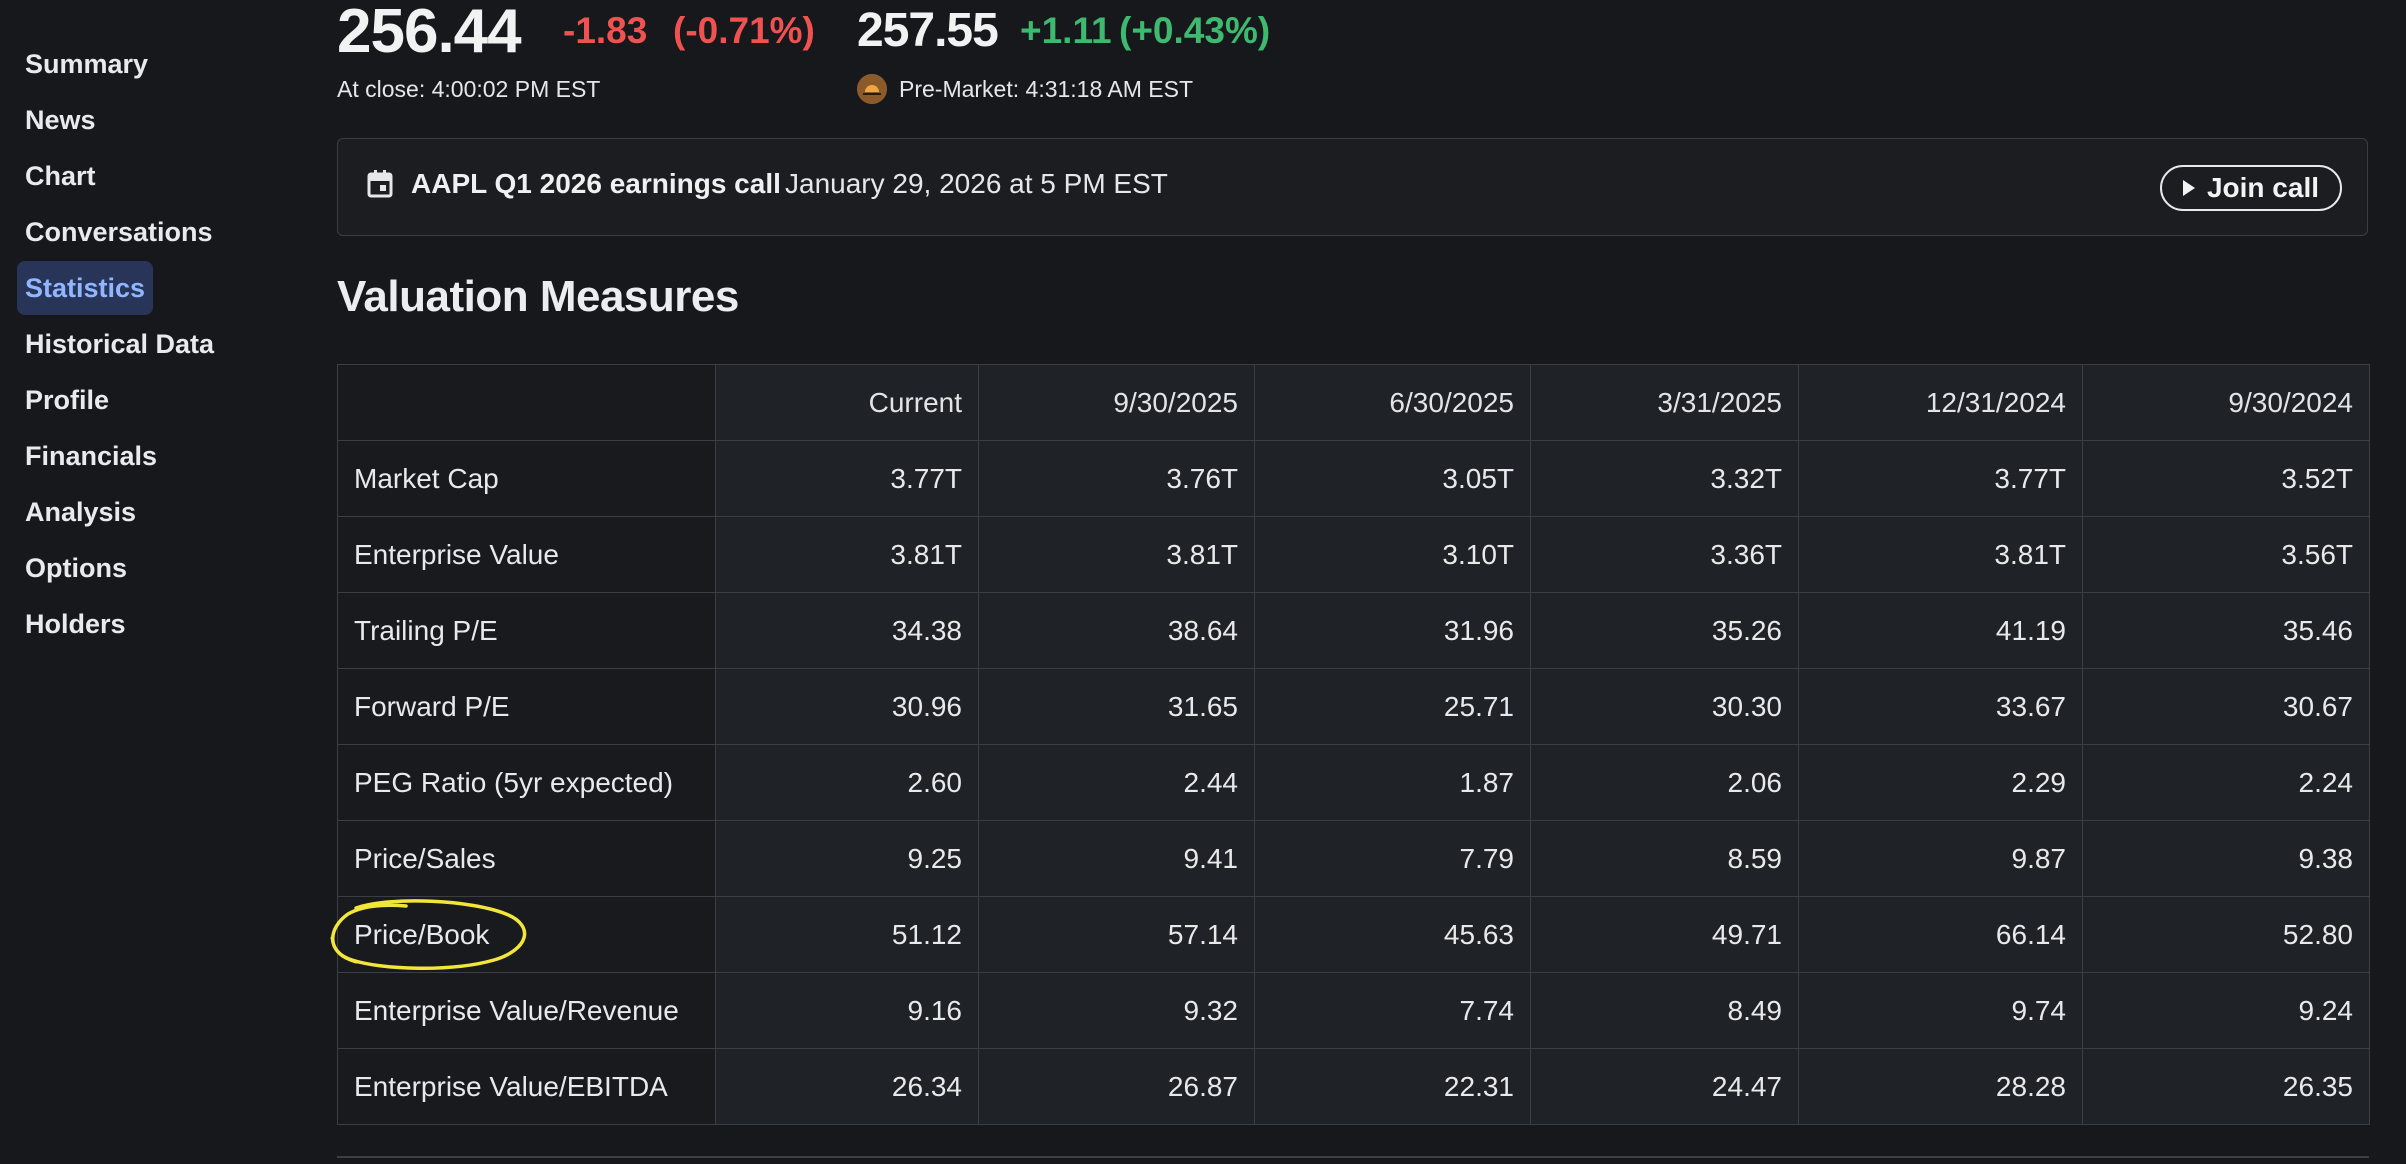 The width and height of the screenshot is (2406, 1164). Describe the element at coordinates (2226, 1010) in the screenshot. I see `table-cell: 9.24` at that location.